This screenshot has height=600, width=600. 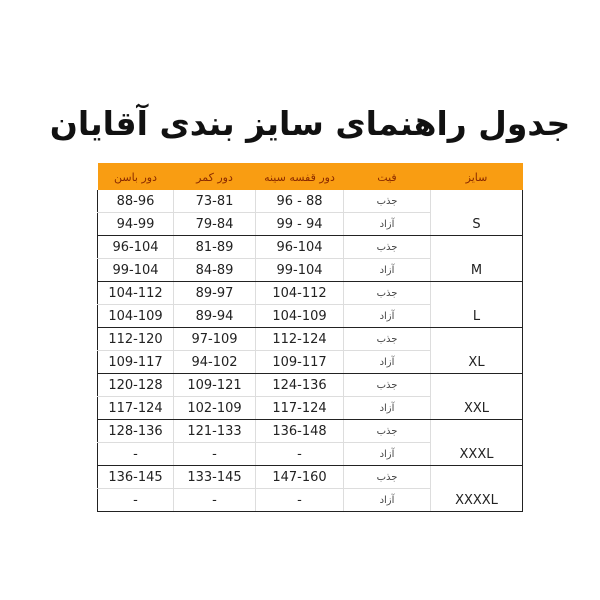 What do you see at coordinates (476, 488) in the screenshot?
I see `size-cell: XXXXL` at bounding box center [476, 488].